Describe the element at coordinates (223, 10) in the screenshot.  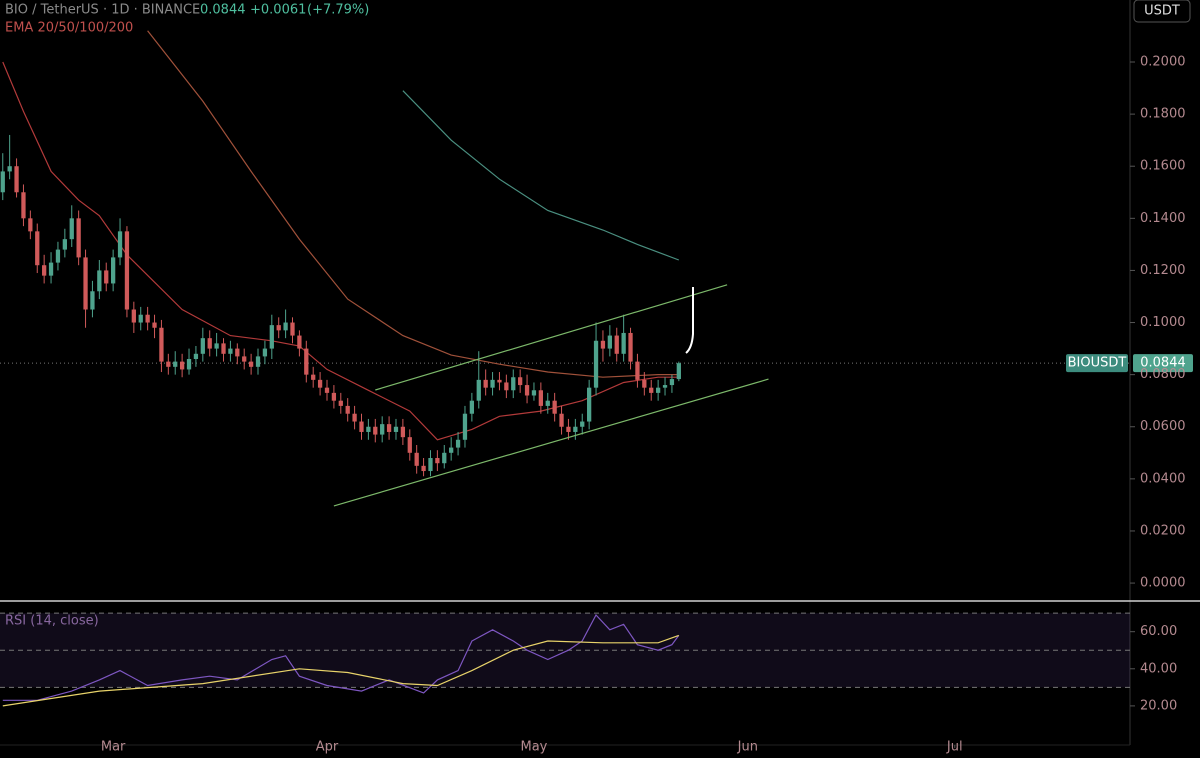
I see `last-price: 0.0844` at that location.